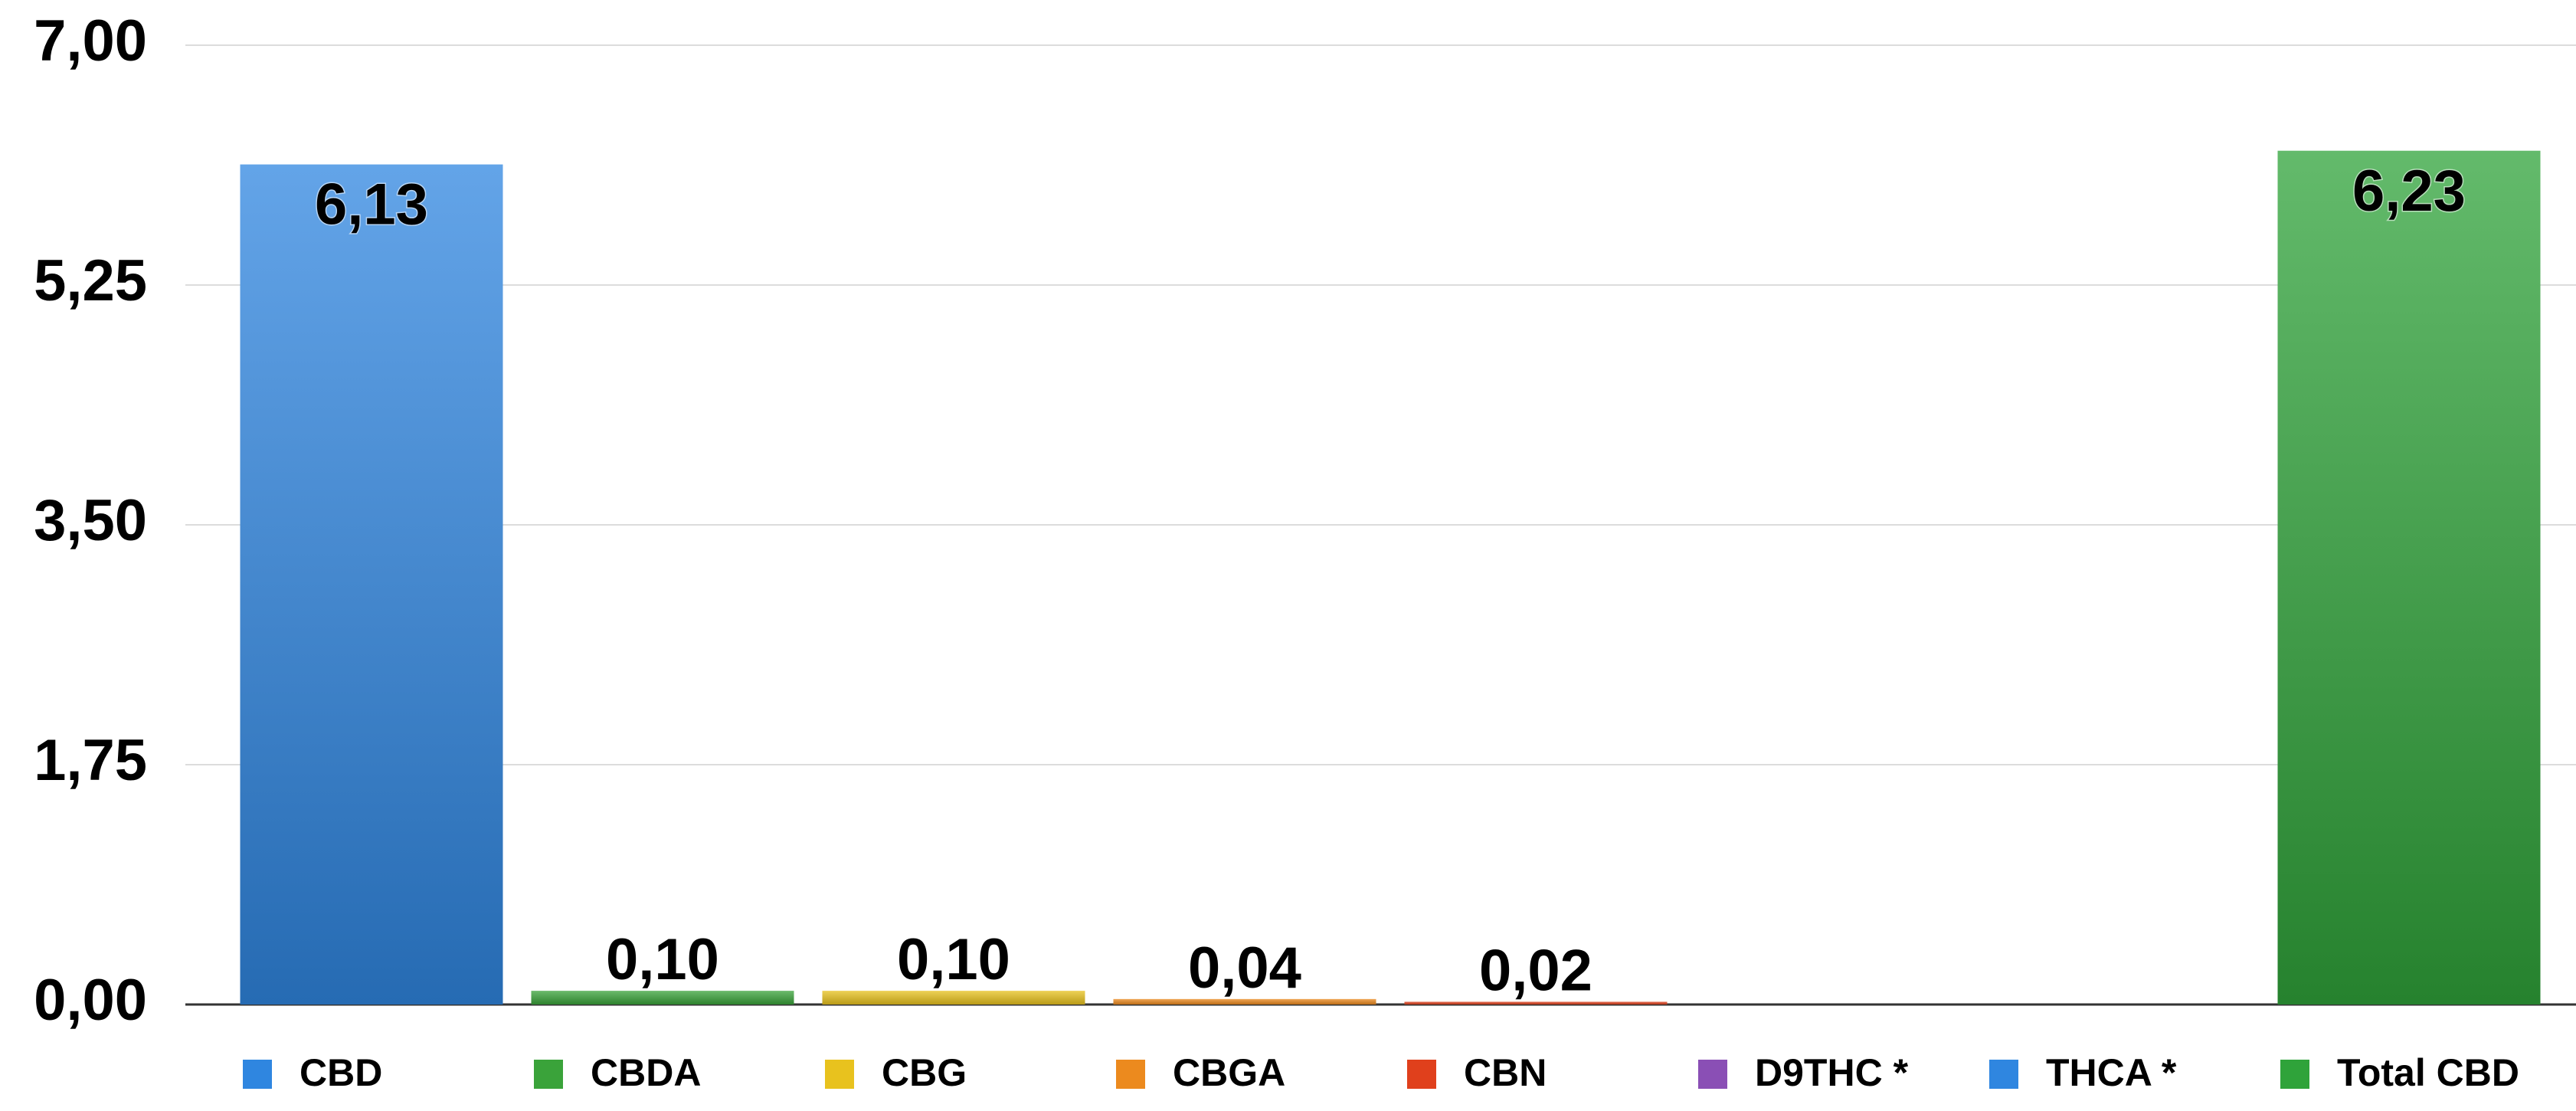 Image resolution: width=2576 pixels, height=1111 pixels. Describe the element at coordinates (1832, 1072) in the screenshot. I see `legend-label: D9THC *` at that location.